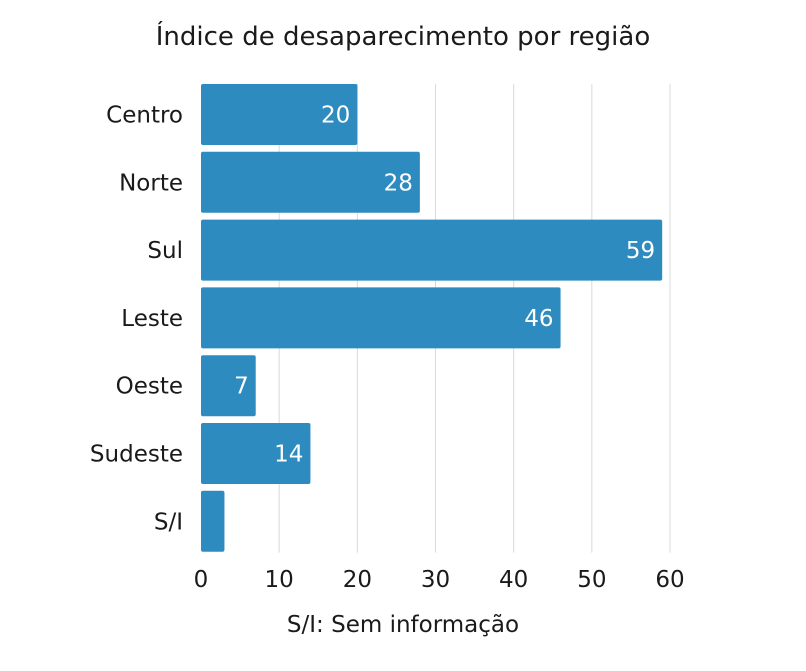 Image resolution: width=806 pixels, height=671 pixels. I want to click on bar-sul, so click(432, 250).